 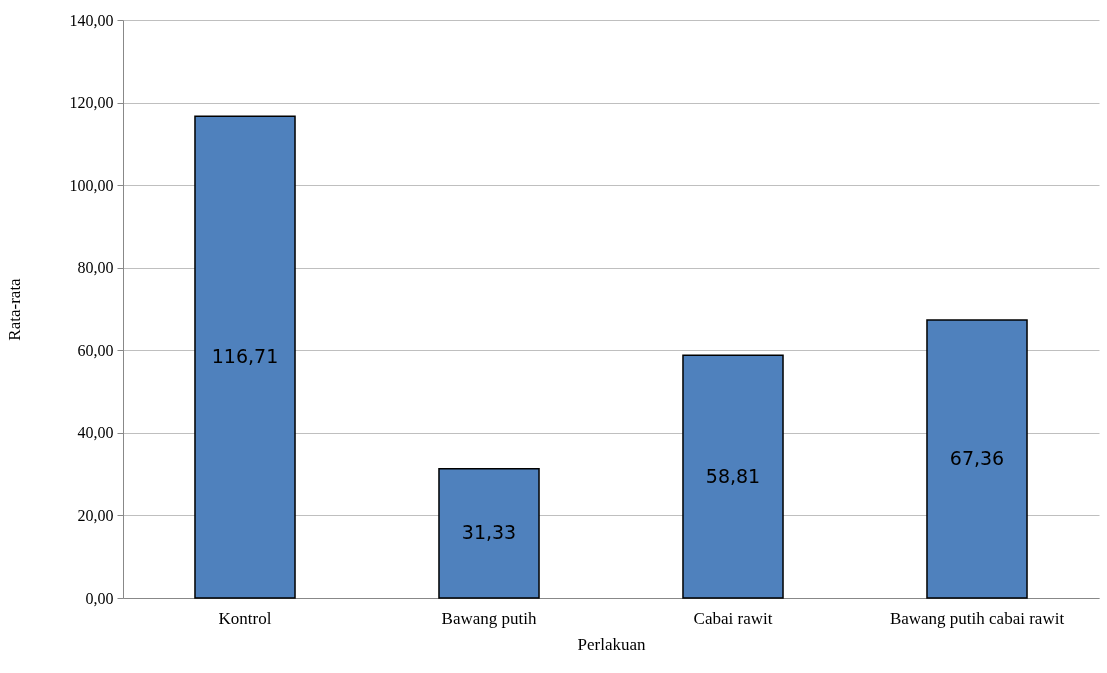 I want to click on x-tick-label: Bawang putih, so click(x=489, y=618).